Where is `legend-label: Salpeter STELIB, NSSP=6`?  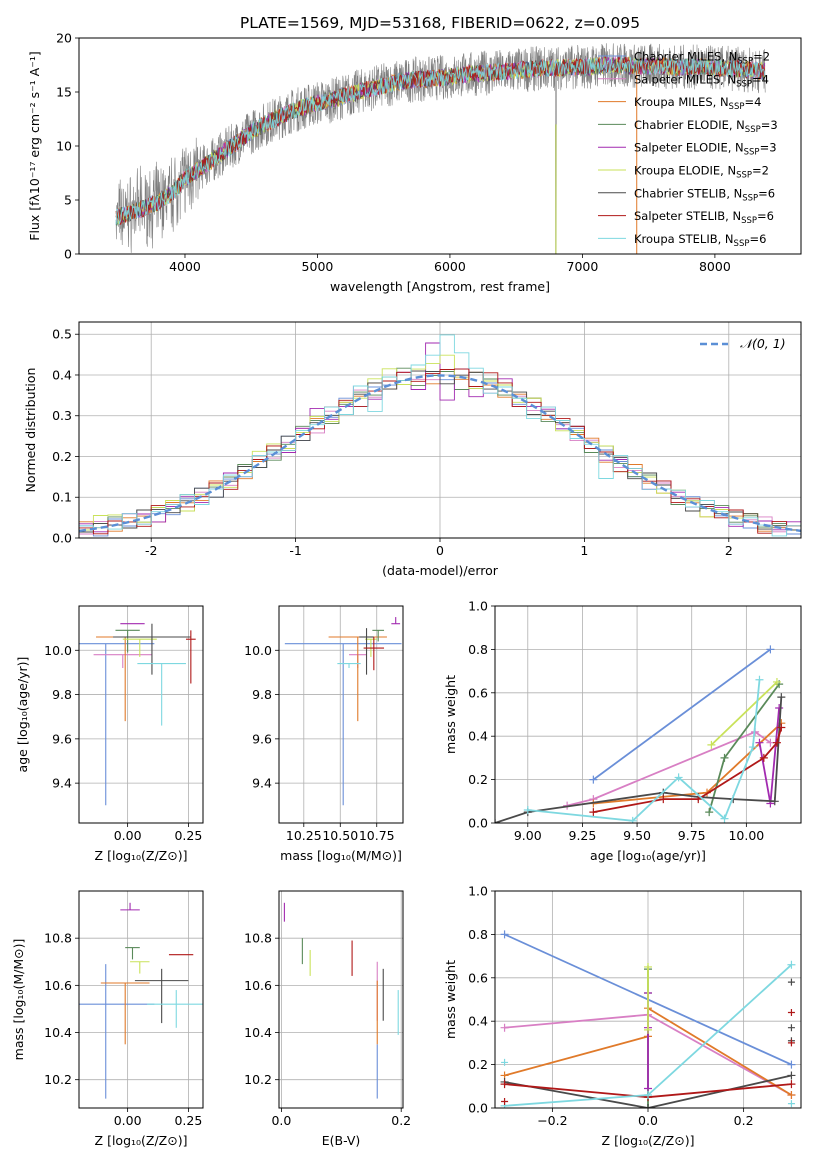 legend-label: Salpeter STELIB, NSSP=6 is located at coordinates (704, 217).